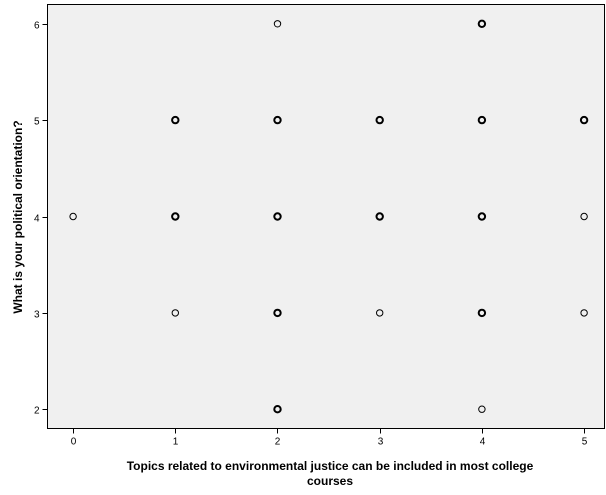 The width and height of the screenshot is (606, 495). Describe the element at coordinates (18, 216) in the screenshot. I see `y-axis-title: What is your political orientation?` at that location.